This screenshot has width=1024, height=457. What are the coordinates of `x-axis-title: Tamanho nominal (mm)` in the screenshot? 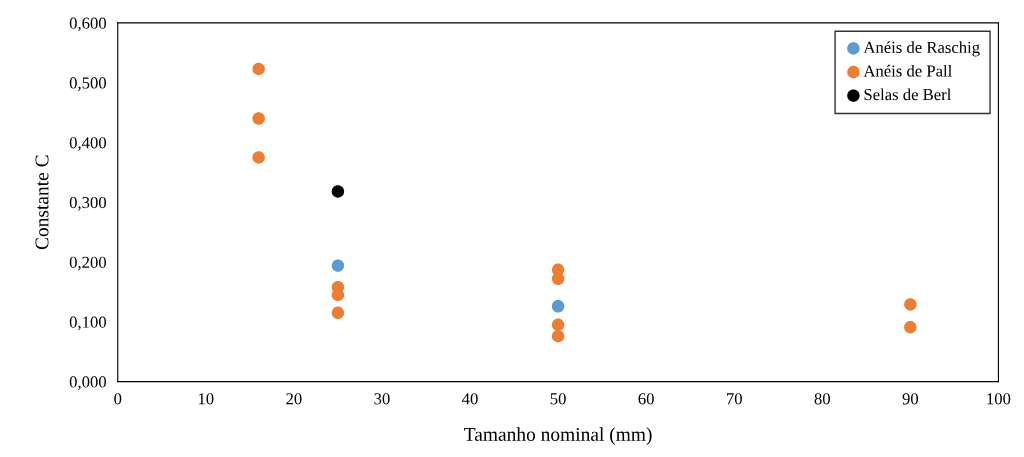 It's located at (558, 436).